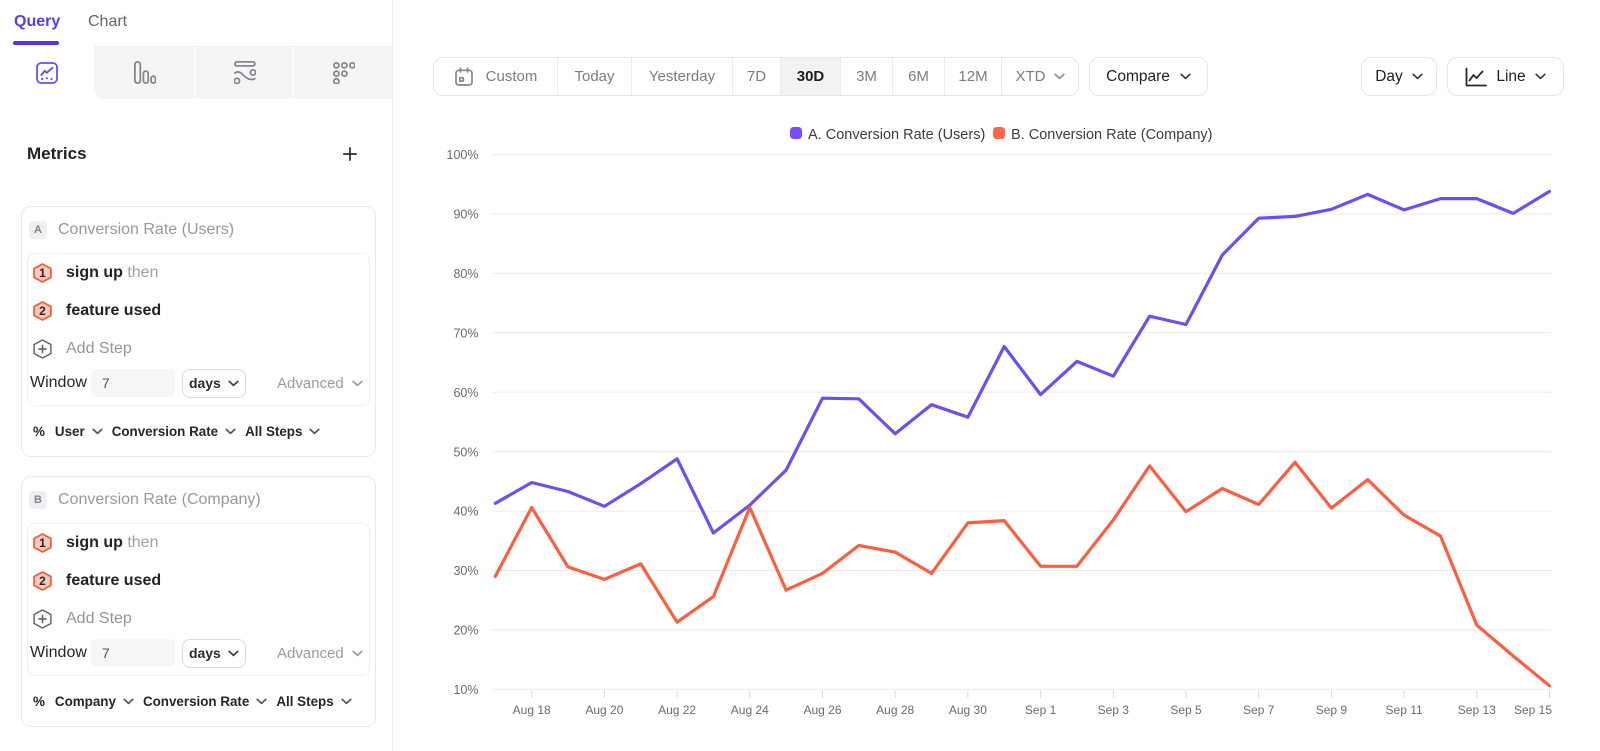 The image size is (1600, 751). Describe the element at coordinates (1041, 710) in the screenshot. I see `svg-text: Sep 1` at that location.